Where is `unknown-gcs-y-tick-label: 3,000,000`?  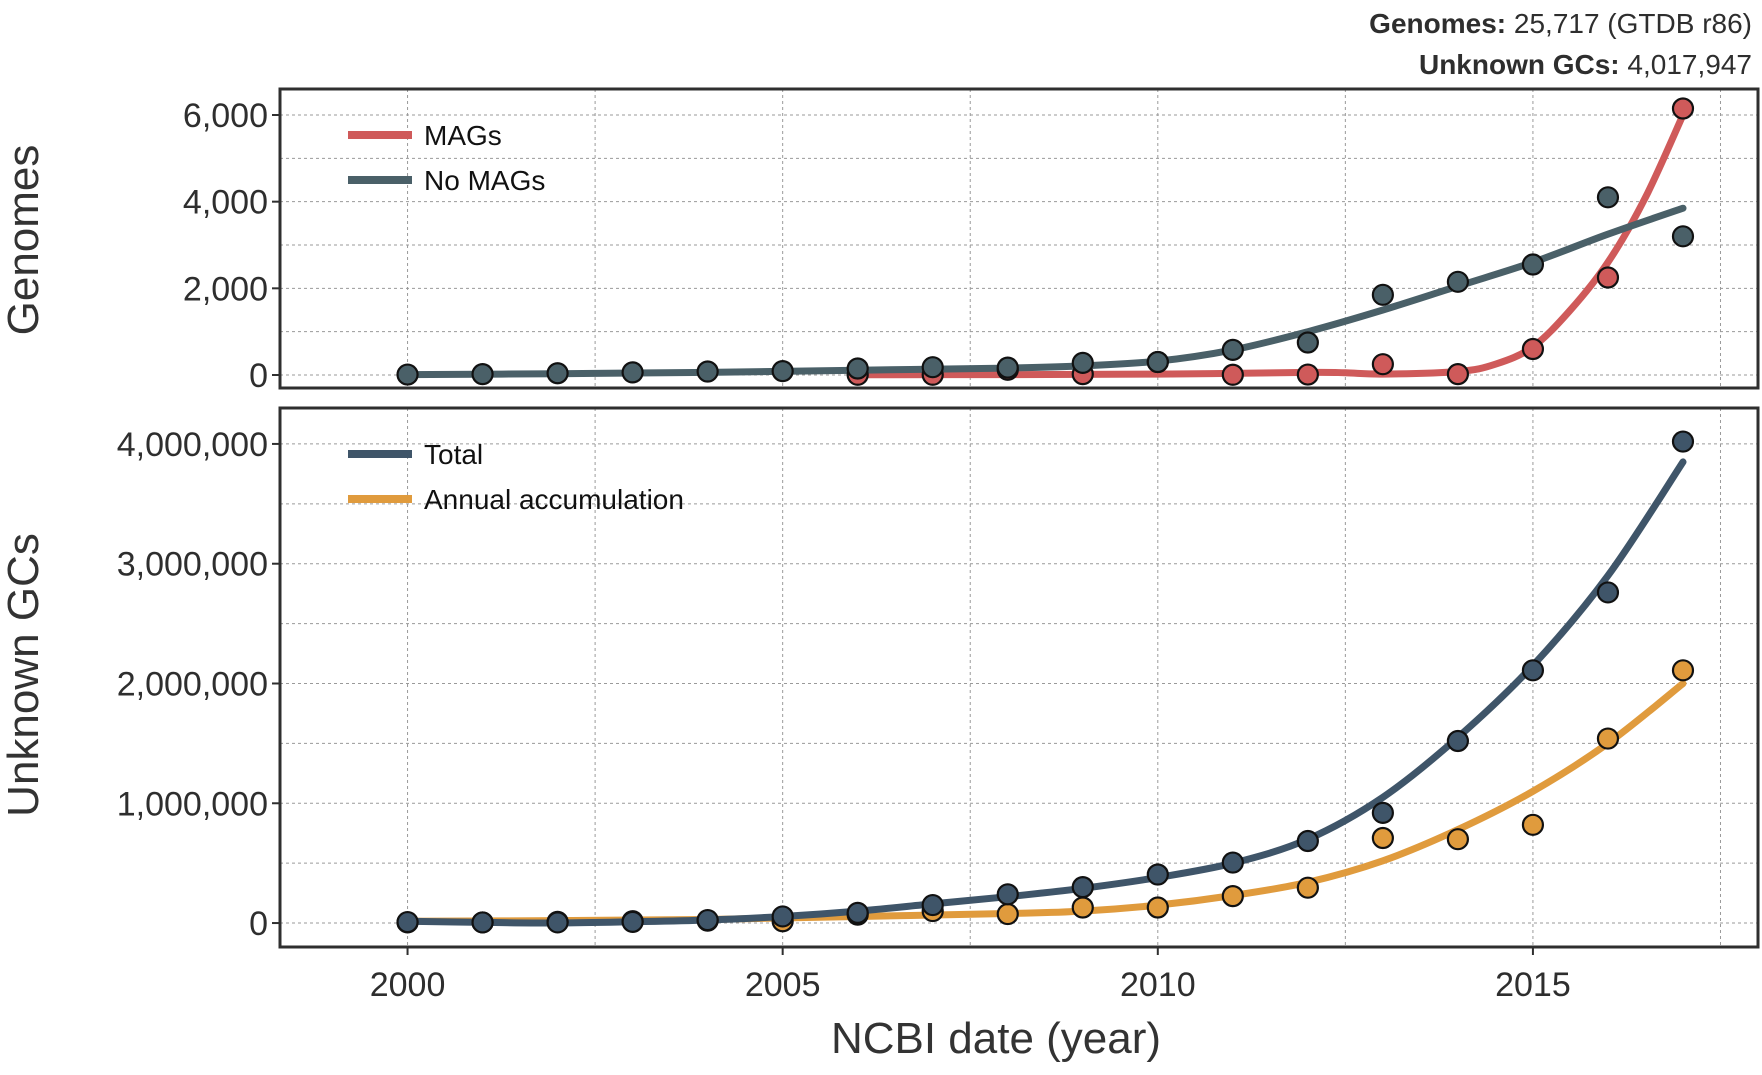
unknown-gcs-y-tick-label: 3,000,000 is located at coordinates (192, 565).